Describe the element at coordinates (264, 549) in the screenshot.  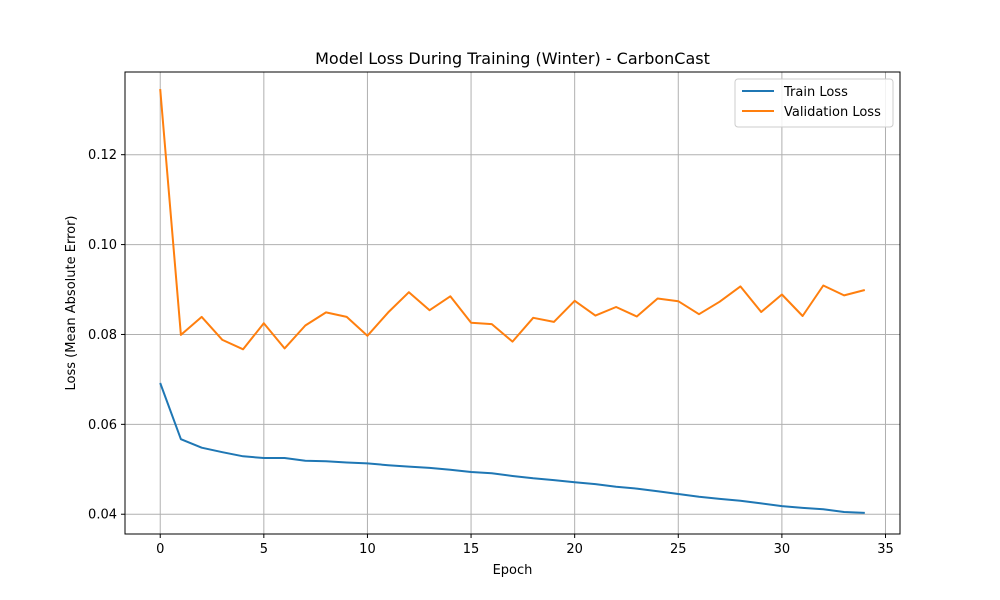
I see `x-tick-label: 5` at that location.